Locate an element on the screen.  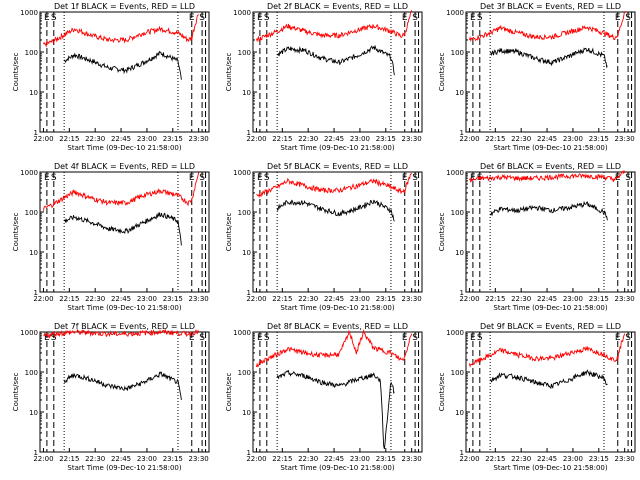
chart-title: Det 6f BLACK = Events, RED = LLD is located at coordinates (550, 166).